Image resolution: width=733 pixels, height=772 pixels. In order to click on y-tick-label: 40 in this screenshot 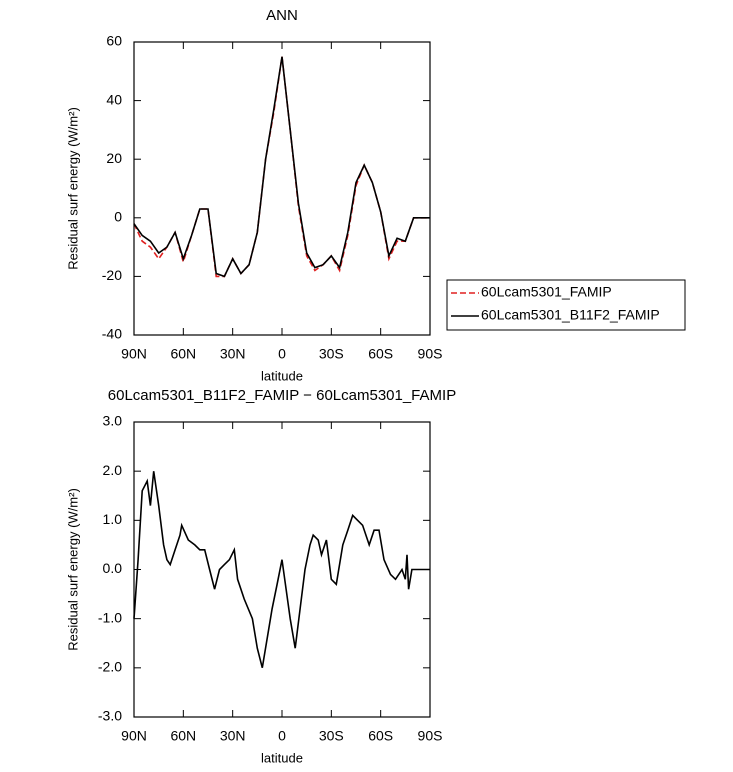, I will do `click(114, 99)`.